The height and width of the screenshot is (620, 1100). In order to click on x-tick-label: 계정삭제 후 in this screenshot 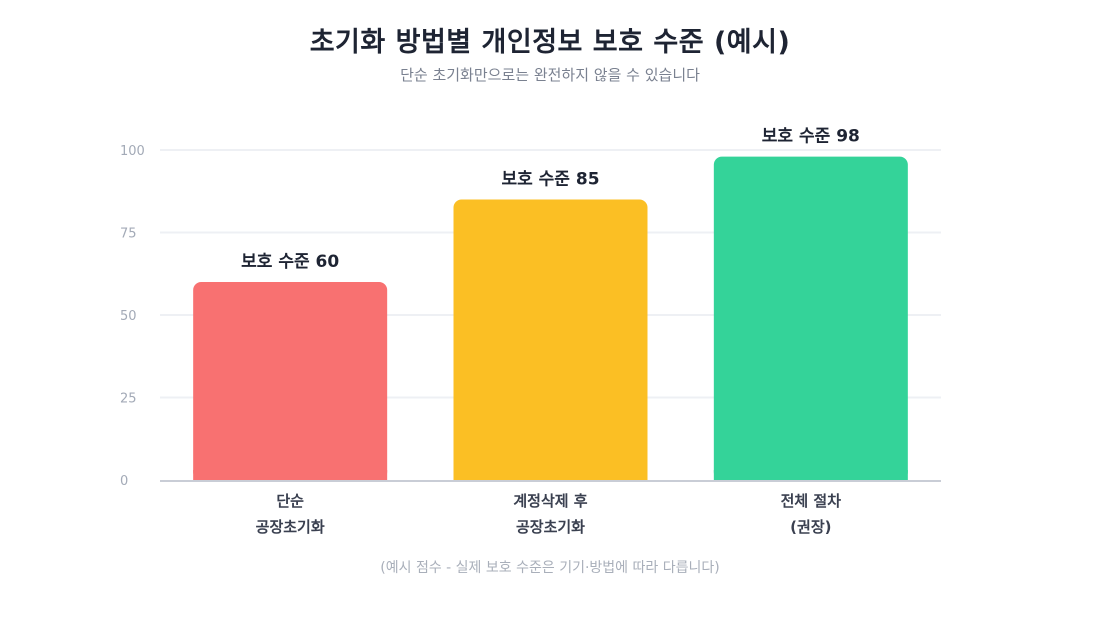, I will do `click(550, 501)`.